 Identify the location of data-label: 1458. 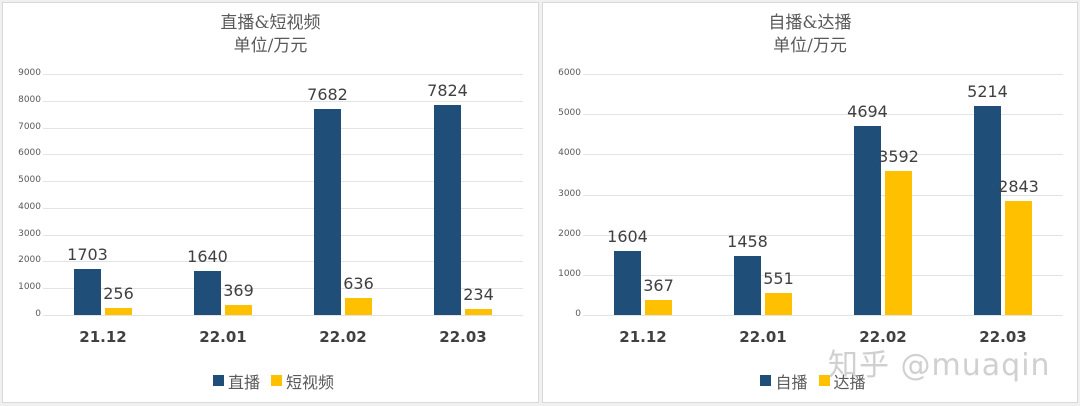
(747, 242).